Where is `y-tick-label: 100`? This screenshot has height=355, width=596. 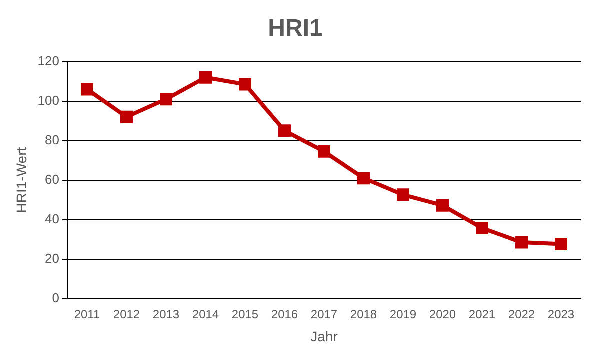 y-tick-label: 100 is located at coordinates (49, 100).